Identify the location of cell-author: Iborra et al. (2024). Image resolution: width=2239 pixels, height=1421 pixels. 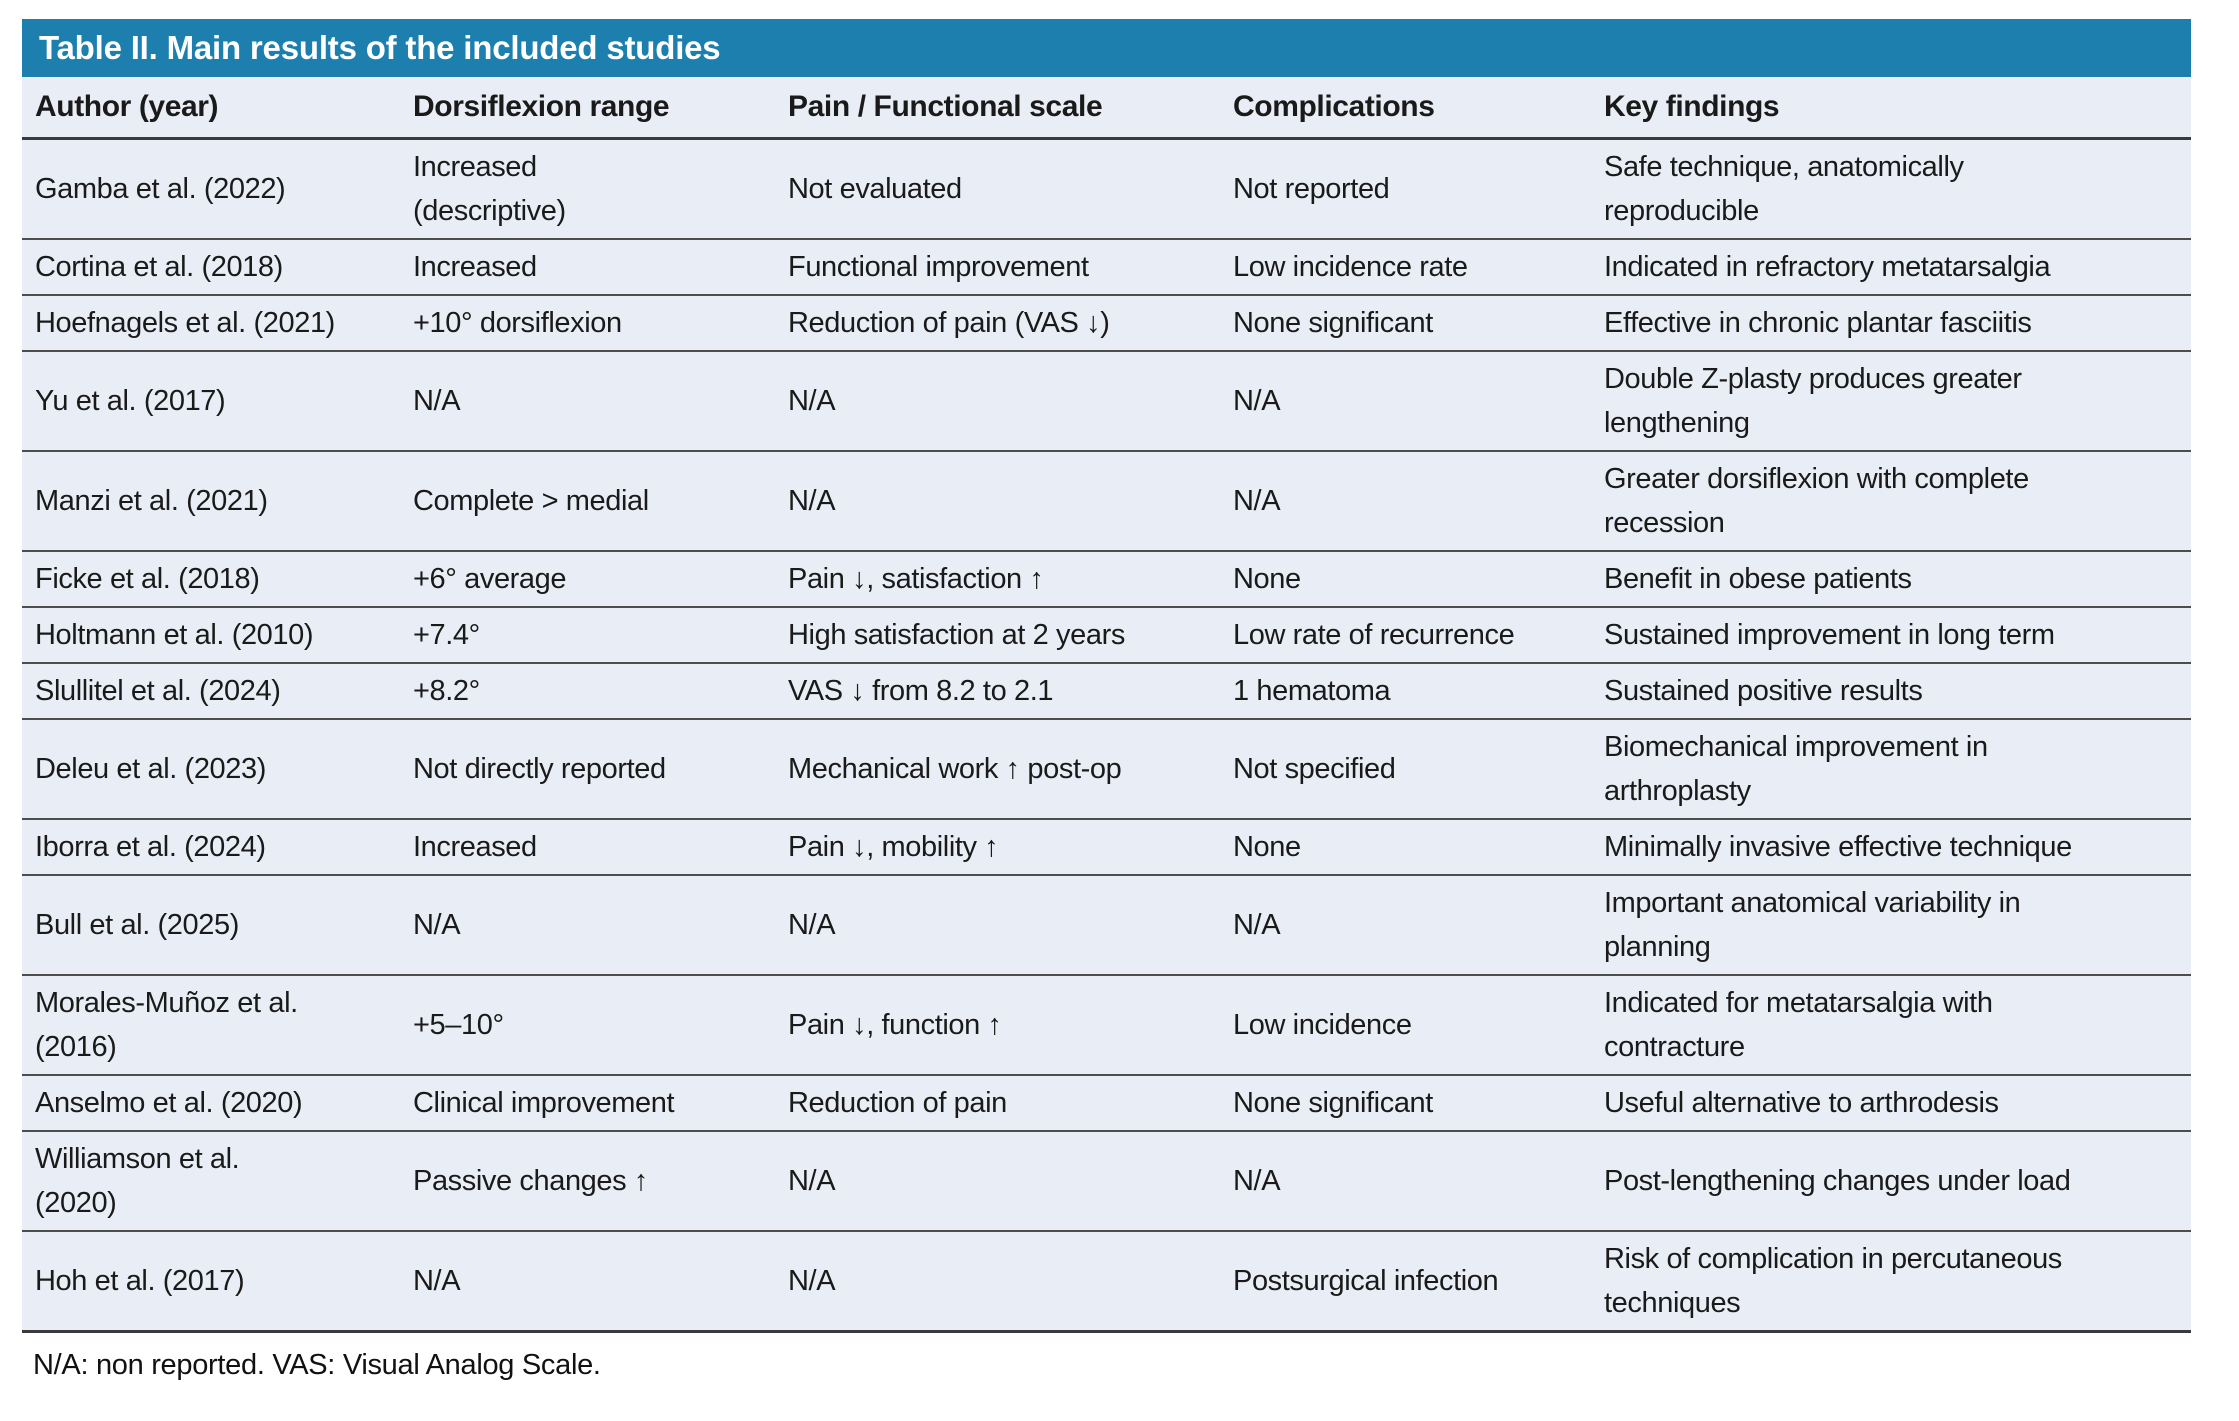
(211, 847).